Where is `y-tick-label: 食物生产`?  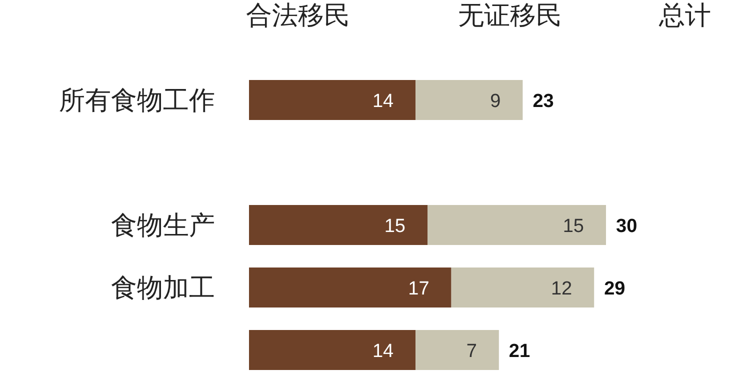 y-tick-label: 食物生产 is located at coordinates (163, 225).